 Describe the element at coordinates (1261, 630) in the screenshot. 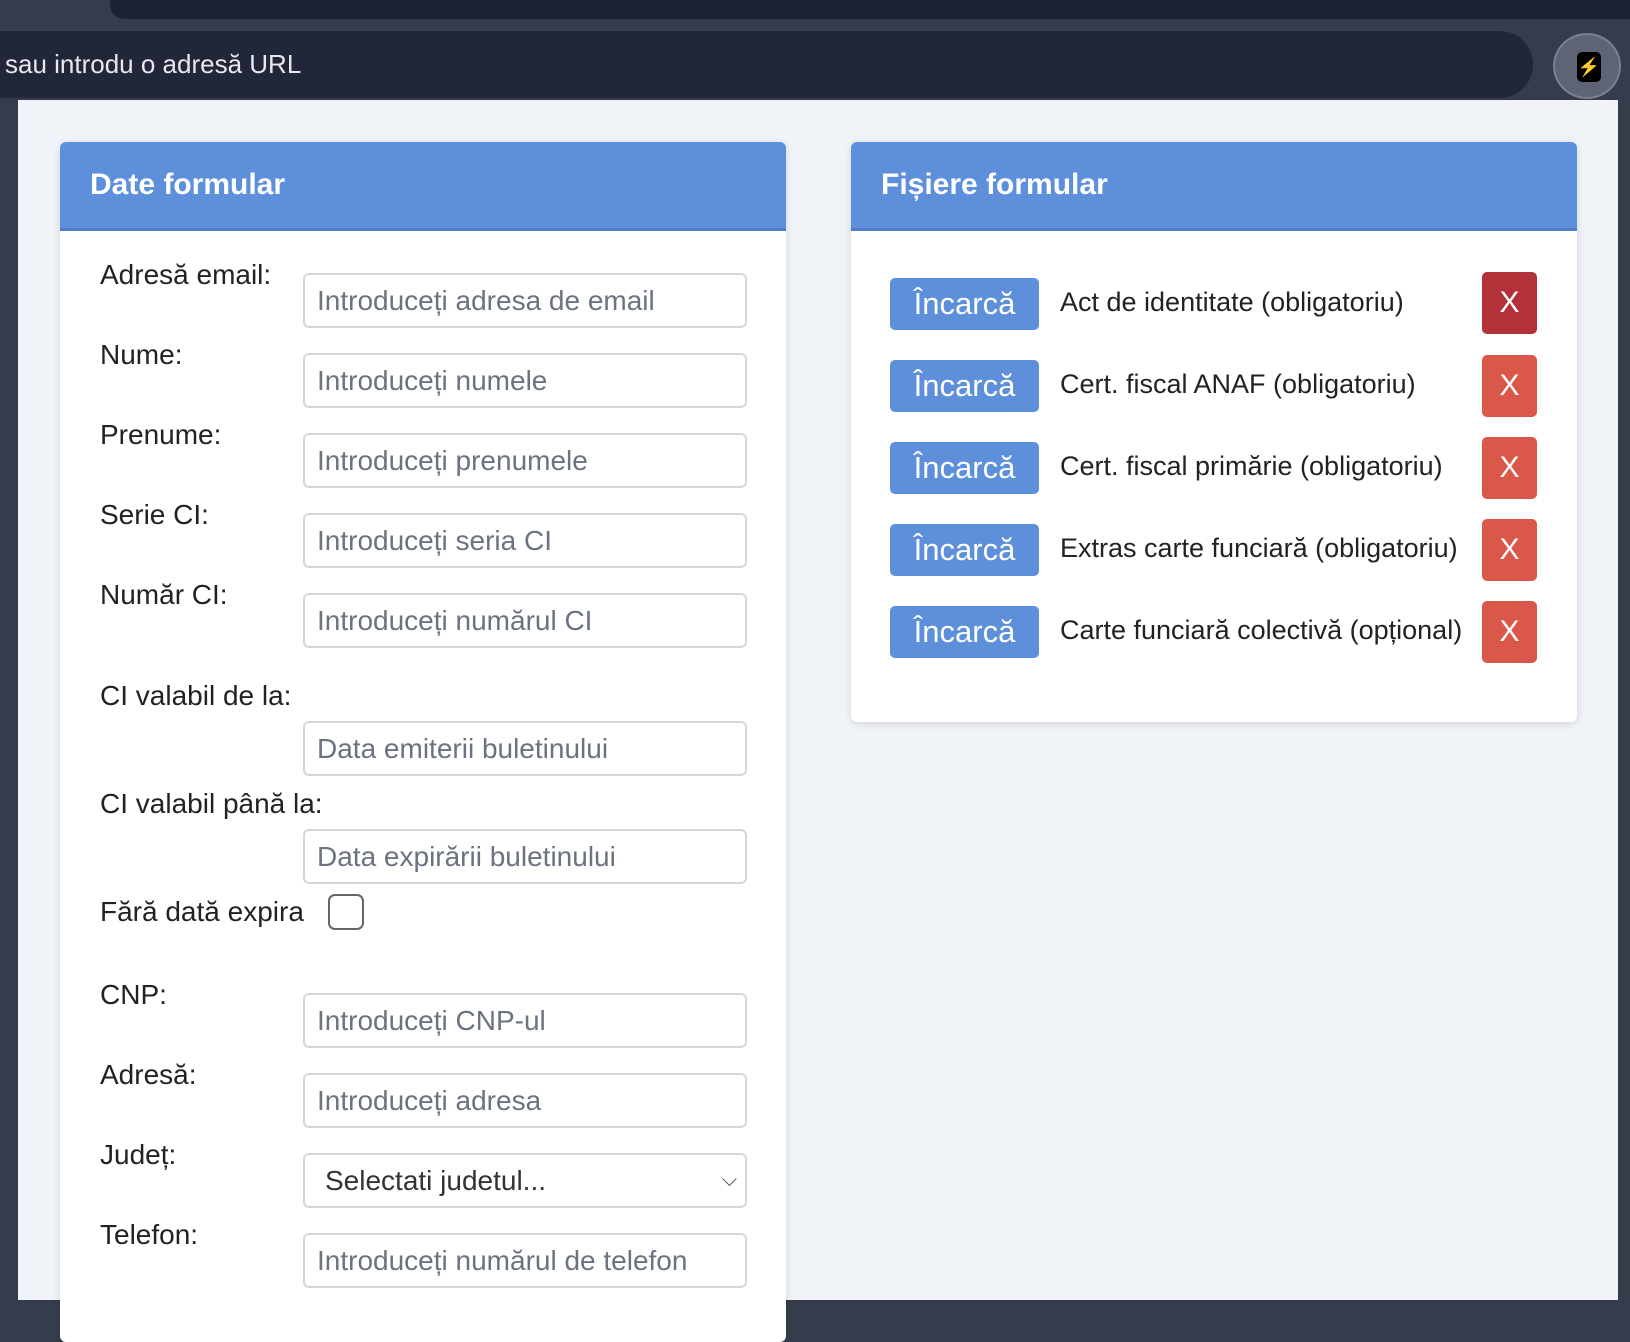

I see `file-label: Carte funciară colectivă (opțional)` at that location.